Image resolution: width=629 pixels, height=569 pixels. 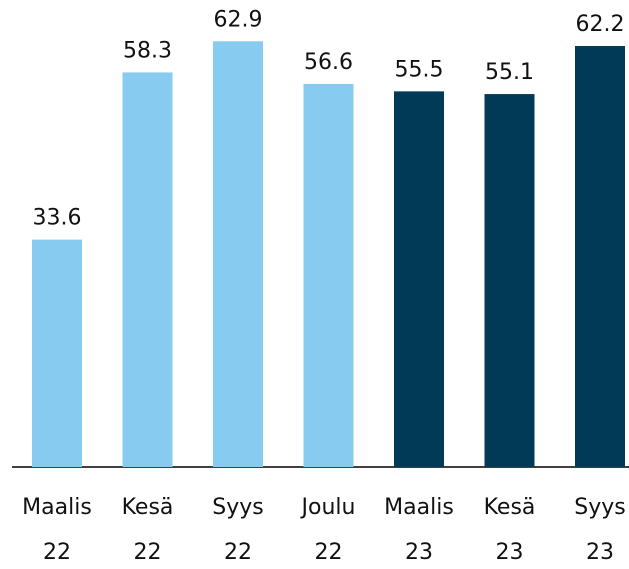 What do you see at coordinates (419, 69) in the screenshot?
I see `data-label: 55.5` at bounding box center [419, 69].